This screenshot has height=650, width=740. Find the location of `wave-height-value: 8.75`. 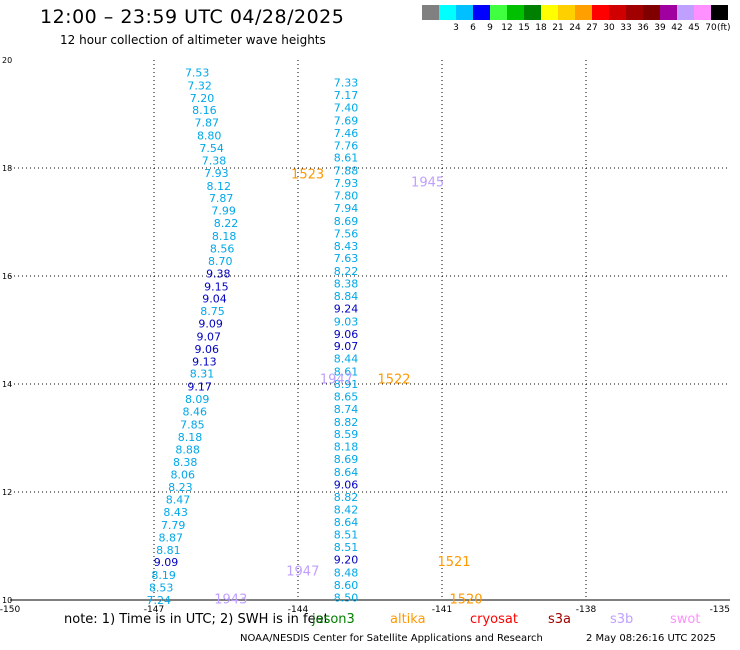

wave-height-value: 8.75 is located at coordinates (212, 311).